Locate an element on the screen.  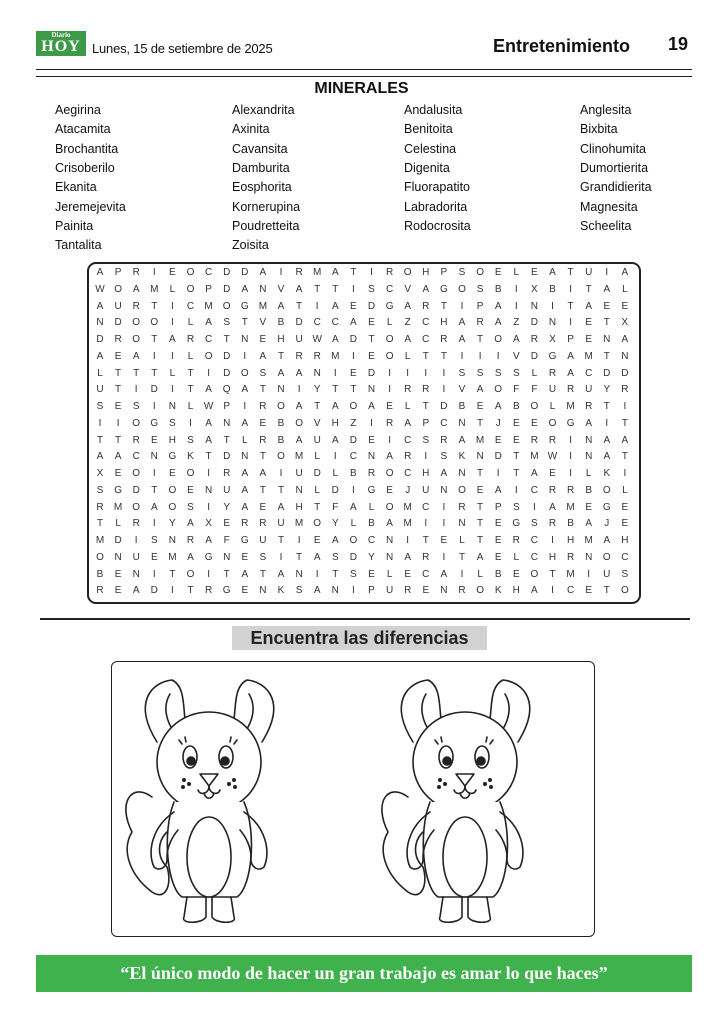
grid-letter: V is located at coordinates (263, 323).